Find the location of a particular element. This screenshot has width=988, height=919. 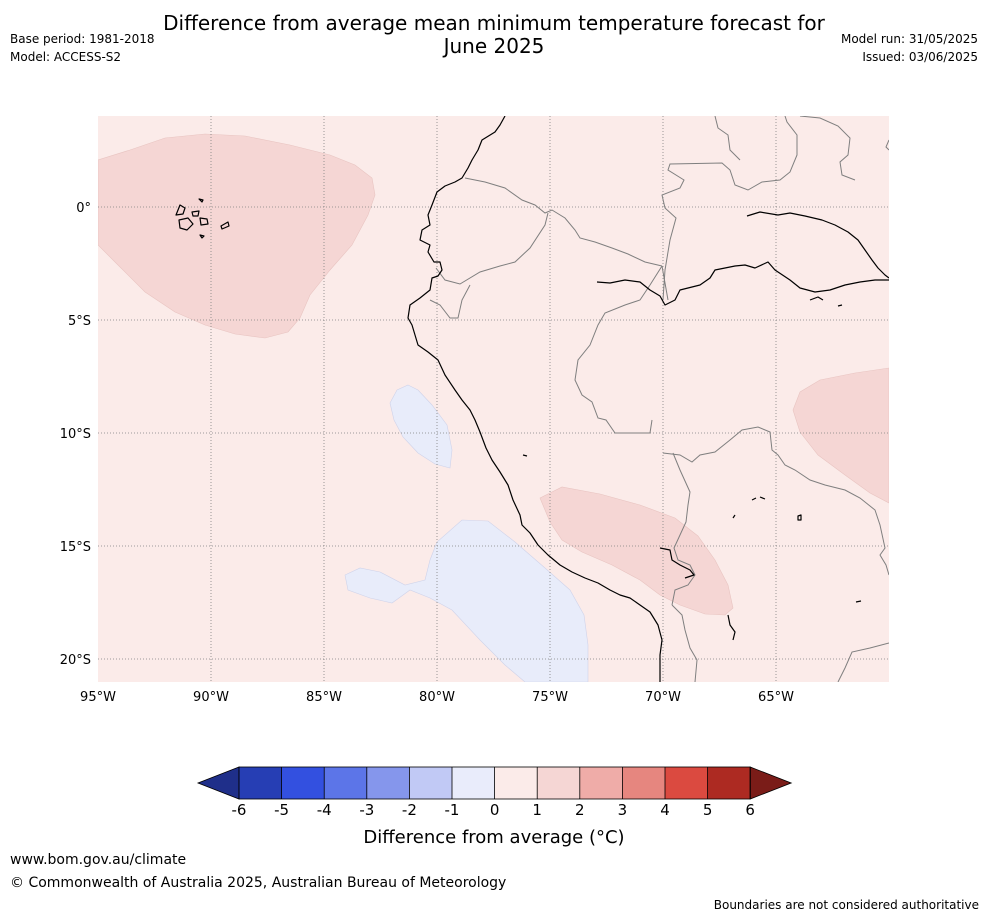

anomaly-region-1-2-galapagos is located at coordinates (237, 236).